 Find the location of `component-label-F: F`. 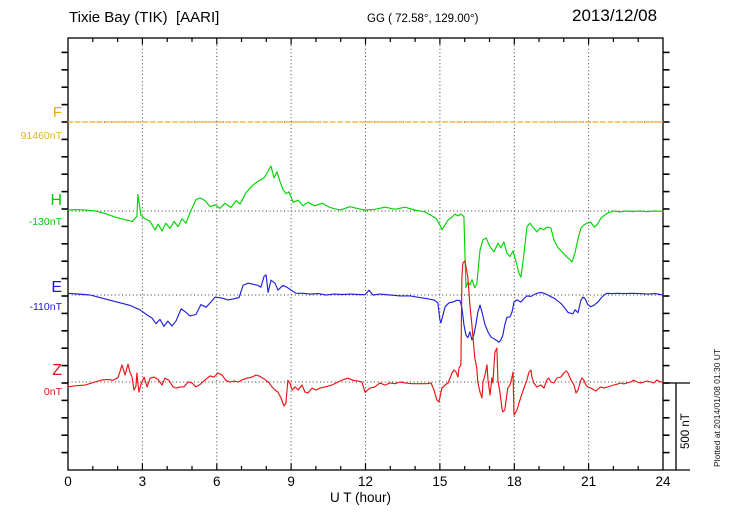

component-label-F: F is located at coordinates (57, 112).